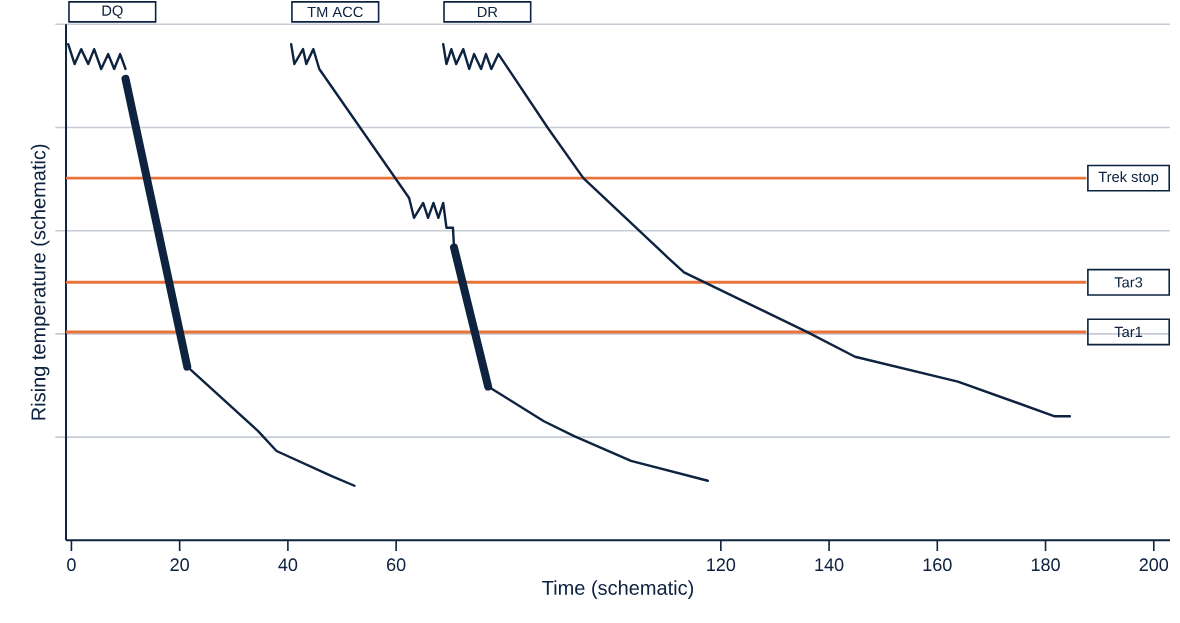 The width and height of the screenshot is (1180, 623). What do you see at coordinates (1128, 178) in the screenshot?
I see `ref-line-label: Trek stop` at bounding box center [1128, 178].